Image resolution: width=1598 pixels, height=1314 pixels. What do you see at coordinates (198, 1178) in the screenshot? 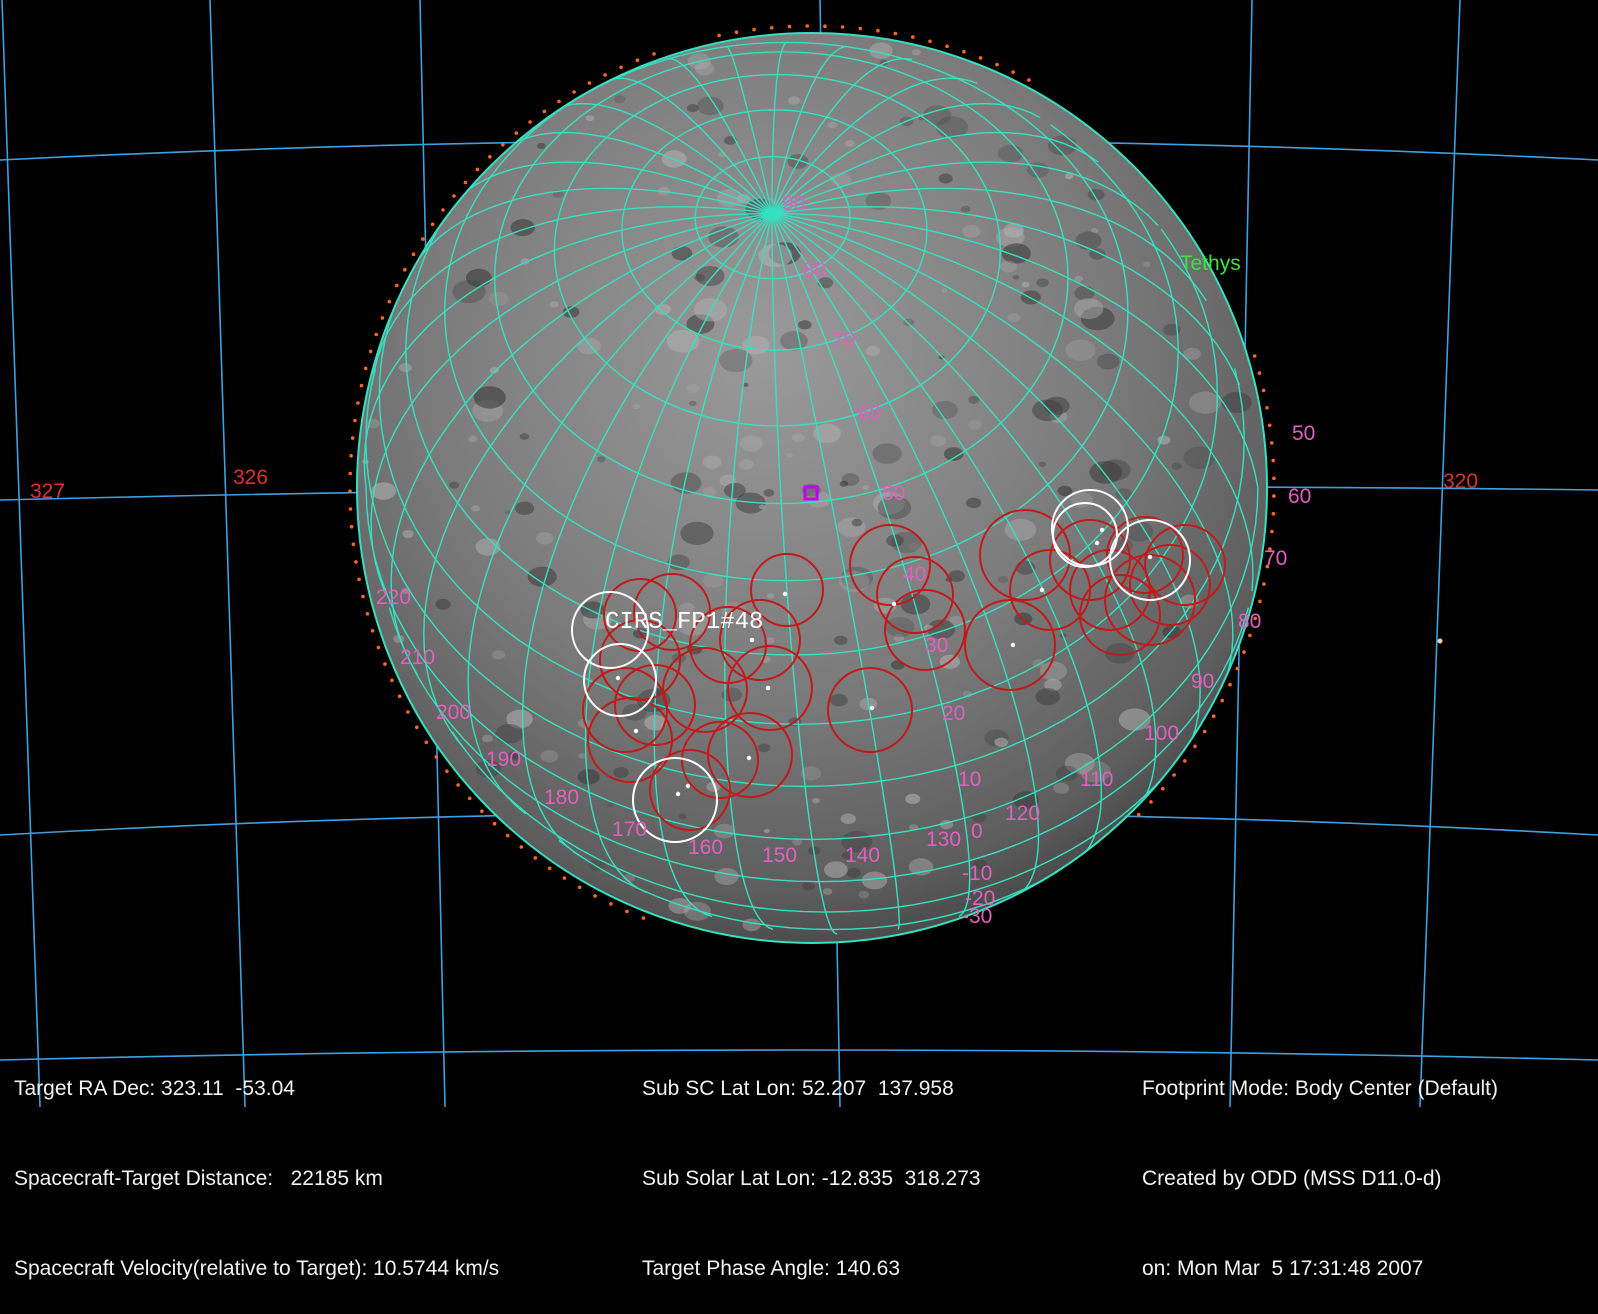
I see `spacecraft-target-distance: Spacecraft-Target Distance: 22185 km` at bounding box center [198, 1178].